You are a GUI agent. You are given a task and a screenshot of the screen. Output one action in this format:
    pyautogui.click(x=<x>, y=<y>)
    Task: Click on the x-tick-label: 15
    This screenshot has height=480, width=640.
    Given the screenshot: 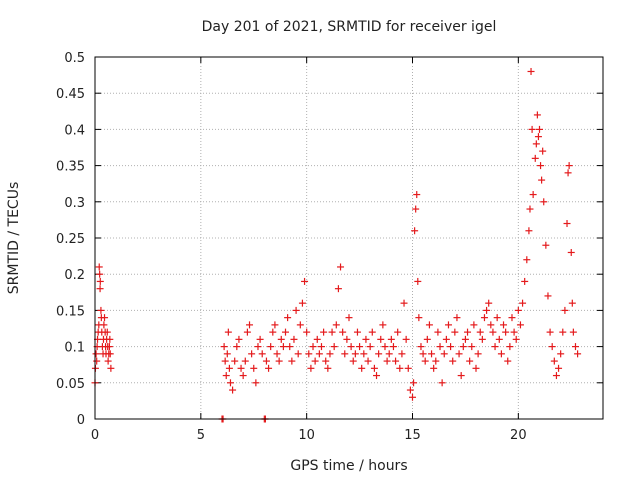 What is the action you would take?
    pyautogui.click(x=412, y=435)
    